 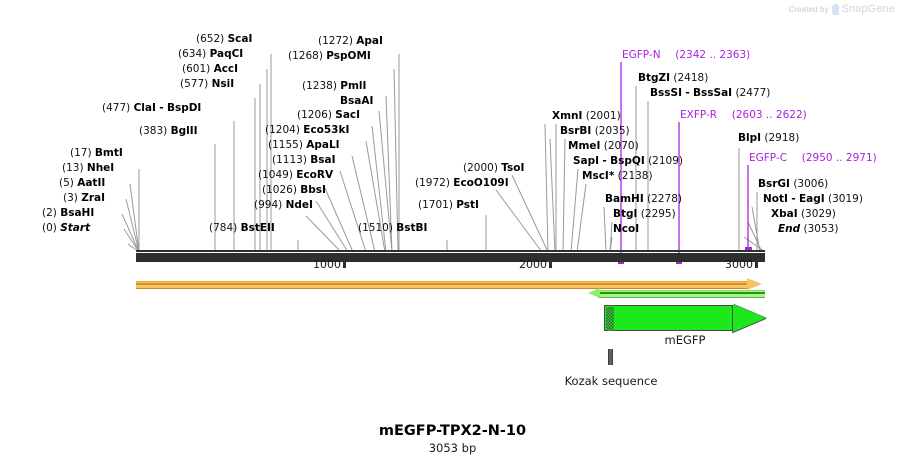 I want to click on vector-backbone-arrow, so click(x=450, y=284).